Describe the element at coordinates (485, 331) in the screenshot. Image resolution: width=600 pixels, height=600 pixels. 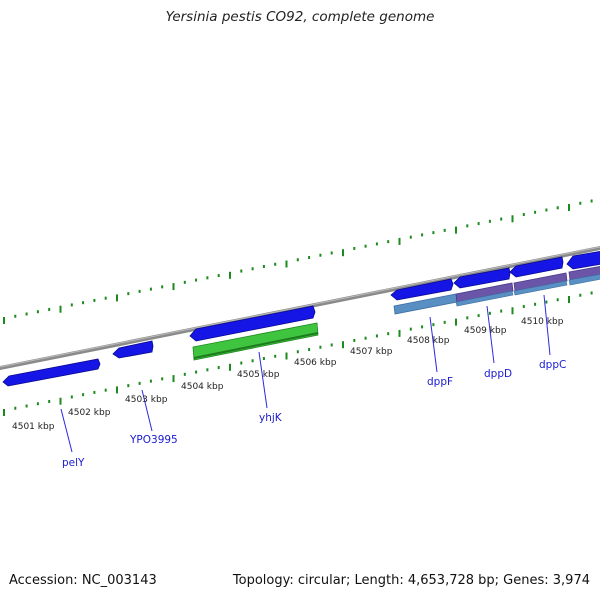
I see `scale-label-4509: 4509 kbp` at that location.